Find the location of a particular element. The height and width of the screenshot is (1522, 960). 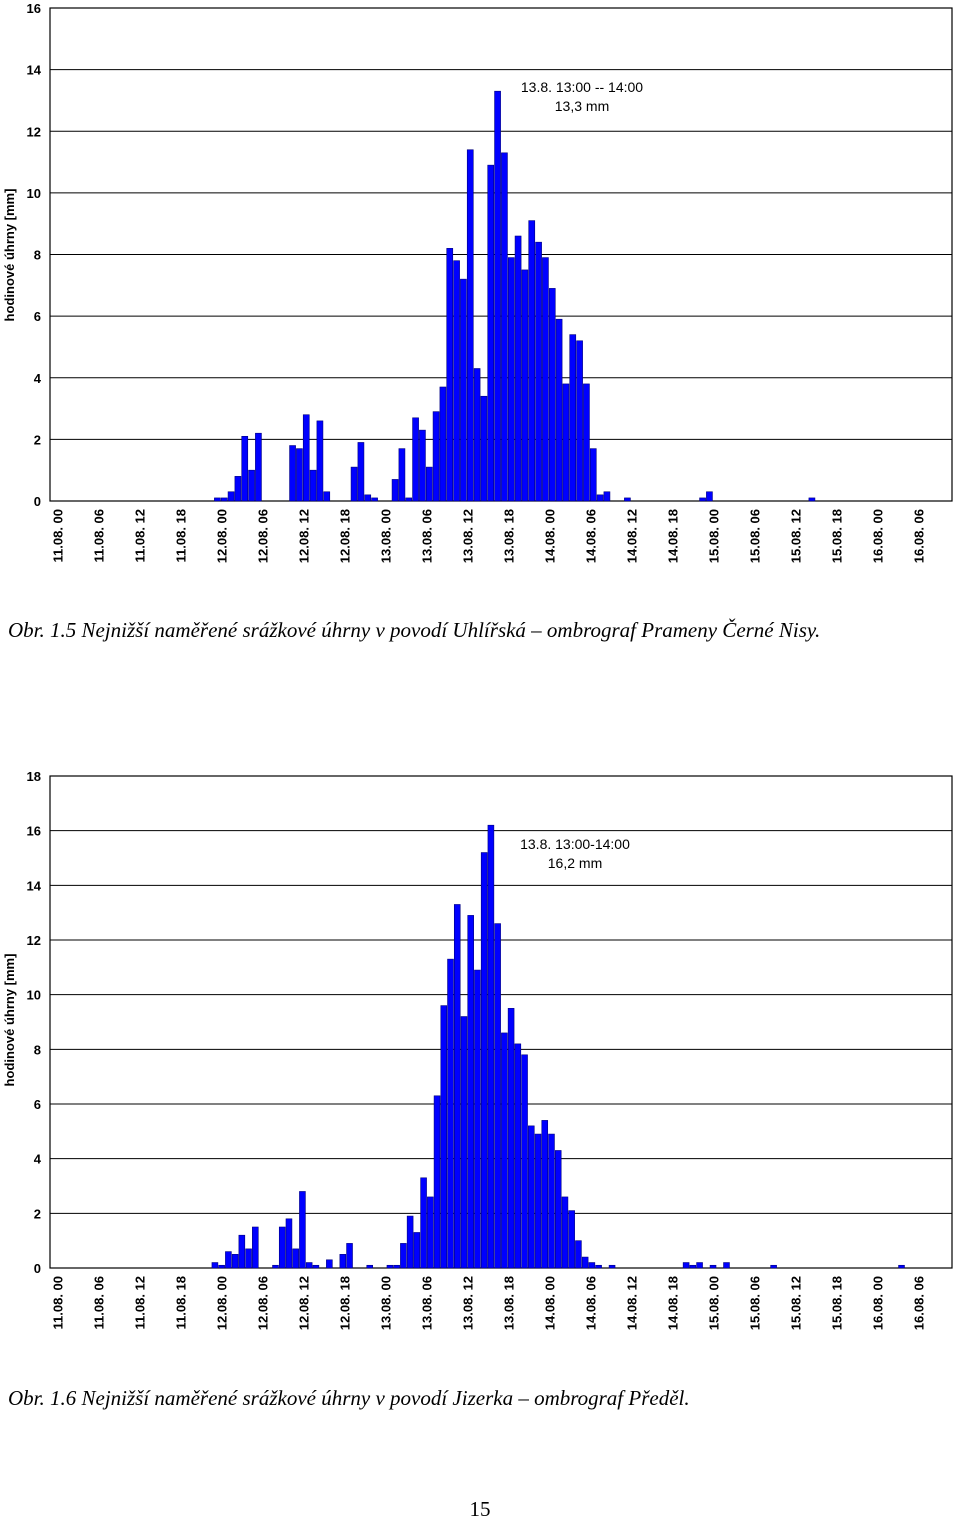

x-tick-label: 11.08. 18 is located at coordinates (181, 1303).